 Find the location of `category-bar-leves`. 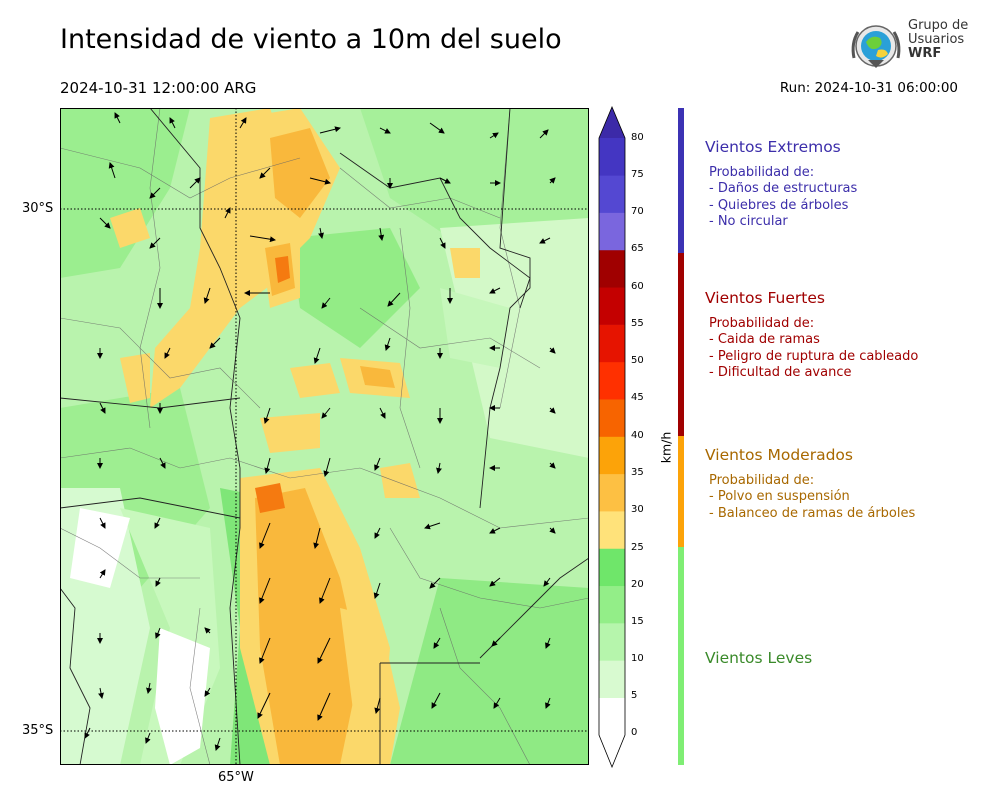

category-bar-leves is located at coordinates (681, 656).